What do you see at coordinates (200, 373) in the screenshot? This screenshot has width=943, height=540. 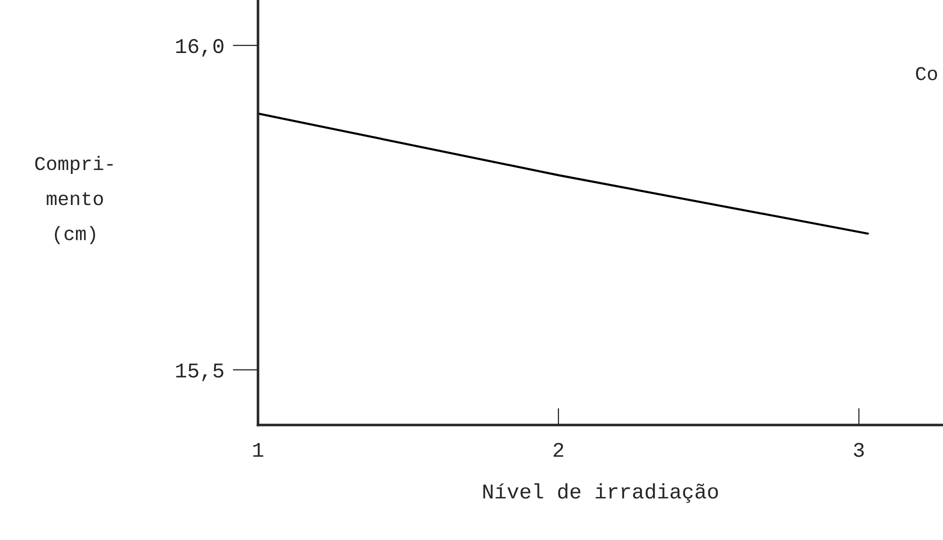 I see `y-tick-label: 15,5` at bounding box center [200, 373].